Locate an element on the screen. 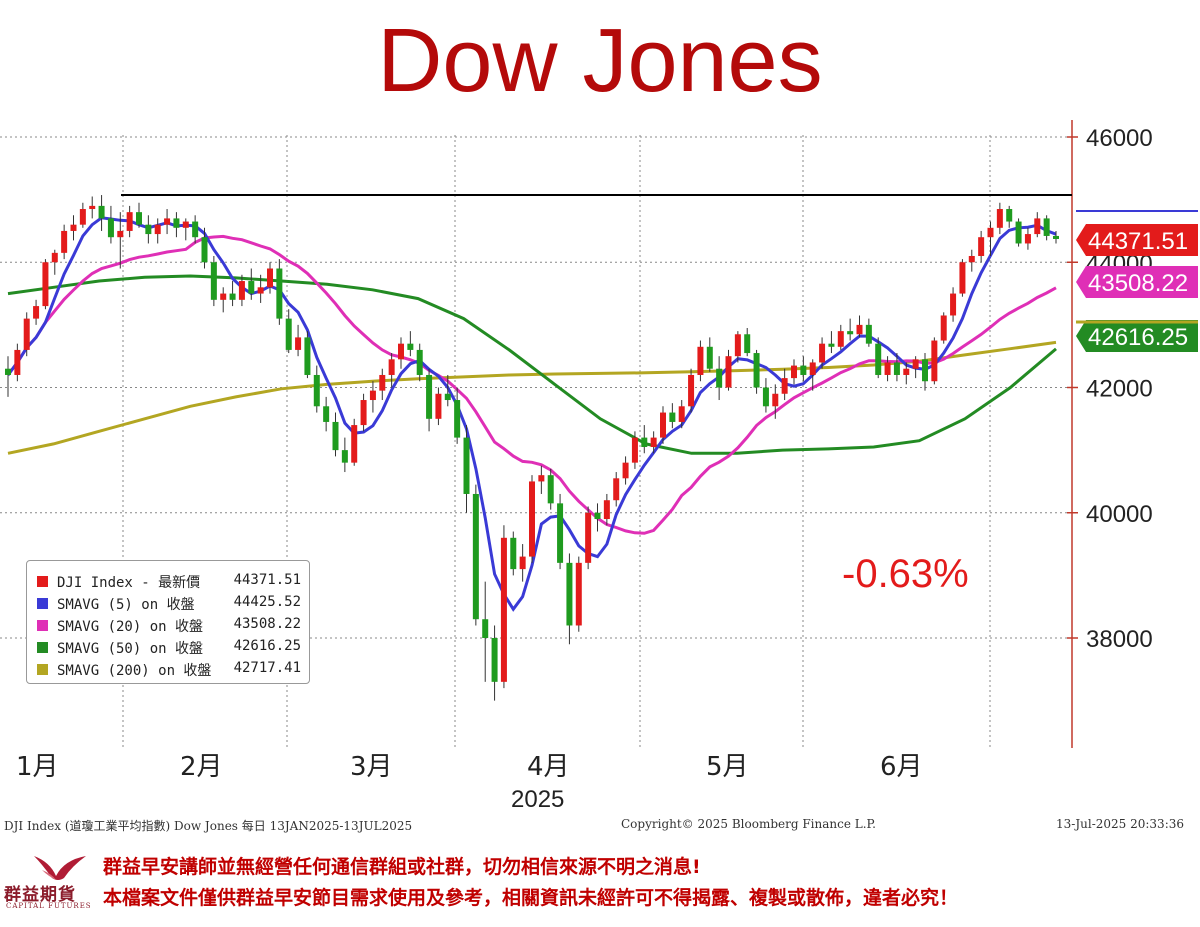 This screenshot has height=927, width=1200. y-tick-label: 46000 is located at coordinates (1119, 138).